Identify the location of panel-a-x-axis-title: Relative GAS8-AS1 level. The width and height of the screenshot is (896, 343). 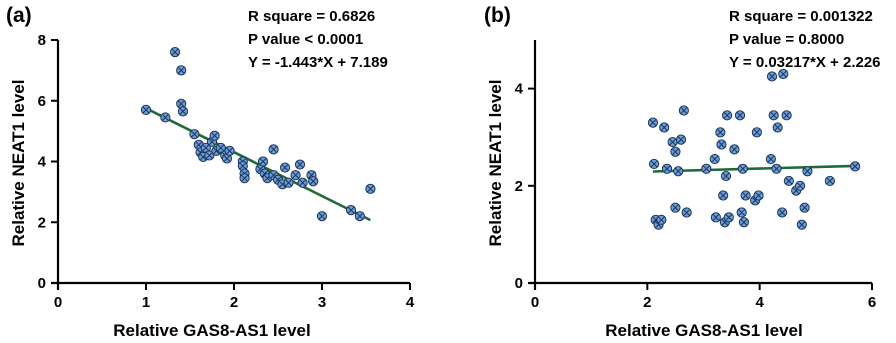
(211, 330).